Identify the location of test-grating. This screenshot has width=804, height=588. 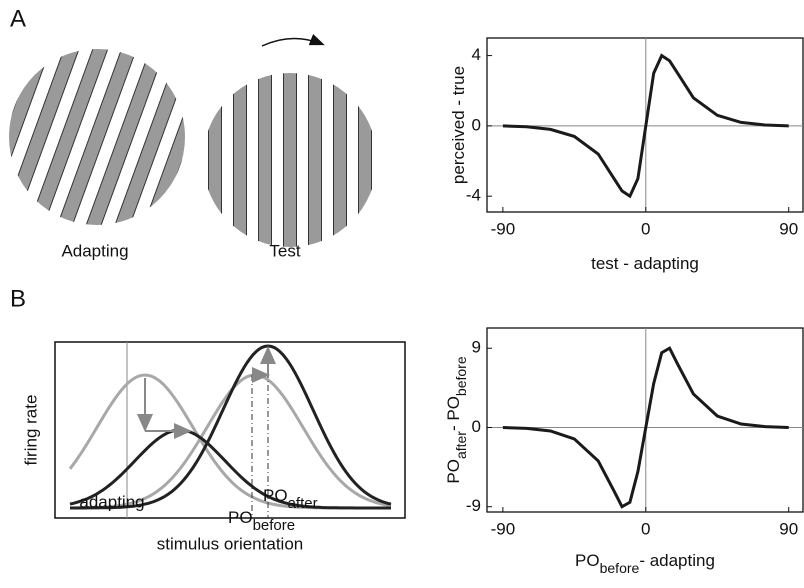
(315, 160).